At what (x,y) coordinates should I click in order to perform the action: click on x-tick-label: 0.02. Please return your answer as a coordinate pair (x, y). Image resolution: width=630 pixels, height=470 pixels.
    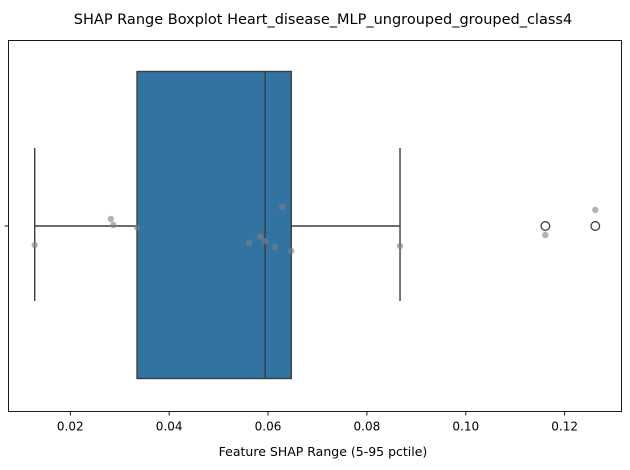
    Looking at the image, I should click on (70, 427).